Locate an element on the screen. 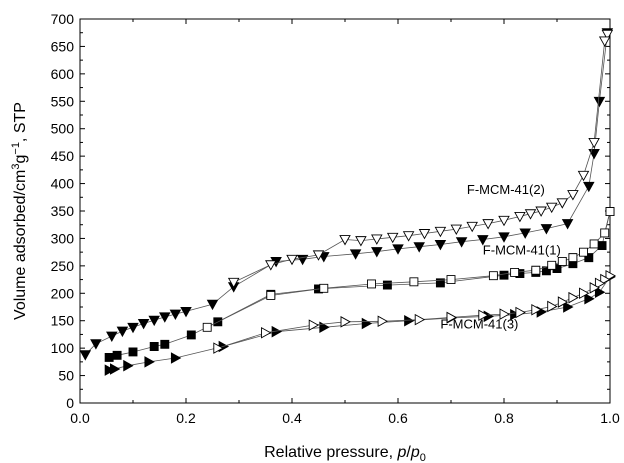 The width and height of the screenshot is (624, 463). y-tick-label: 150 is located at coordinates (63, 321).